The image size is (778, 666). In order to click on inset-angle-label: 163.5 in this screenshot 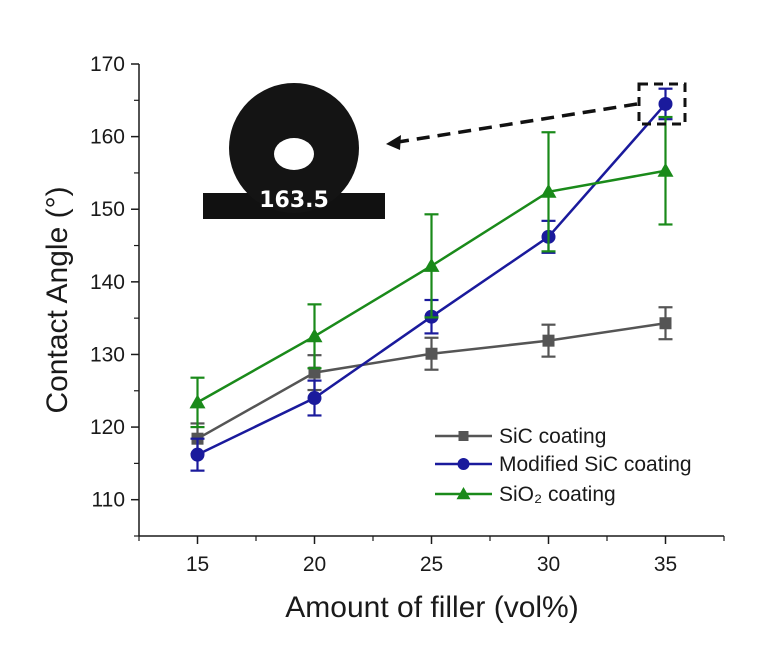, I will do `click(294, 200)`.